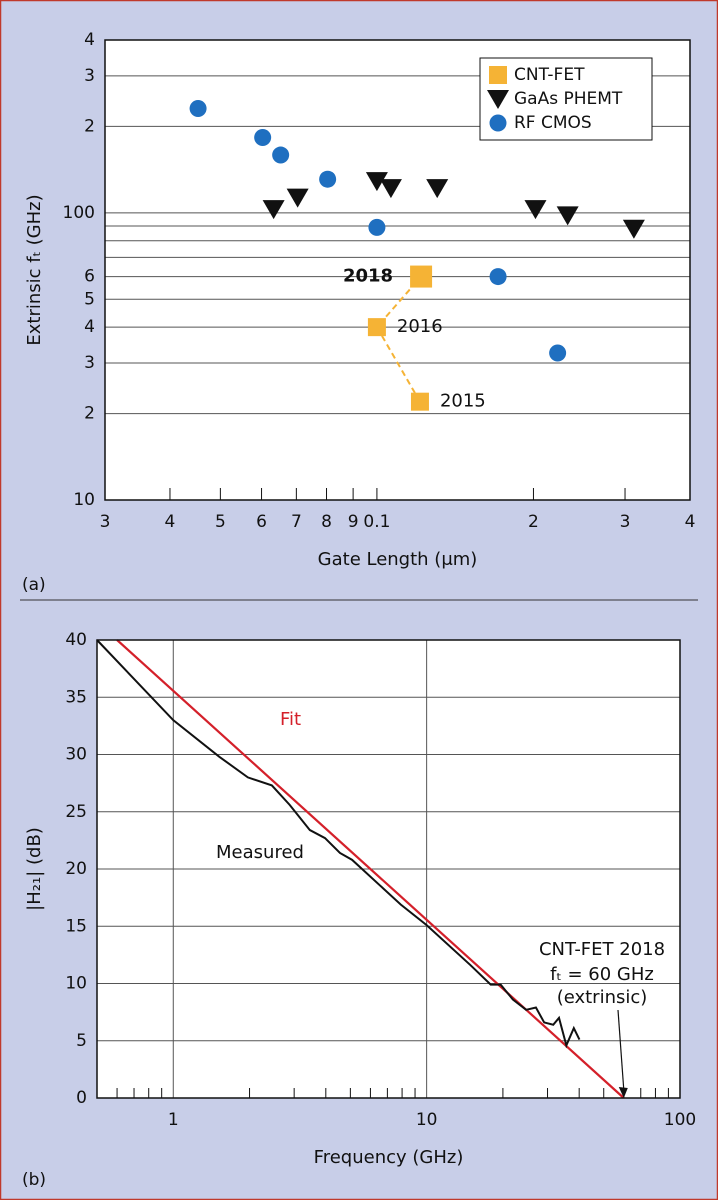 This screenshot has width=718, height=1200. I want to click on x-axis-label: Gate Length (μm), so click(398, 559).